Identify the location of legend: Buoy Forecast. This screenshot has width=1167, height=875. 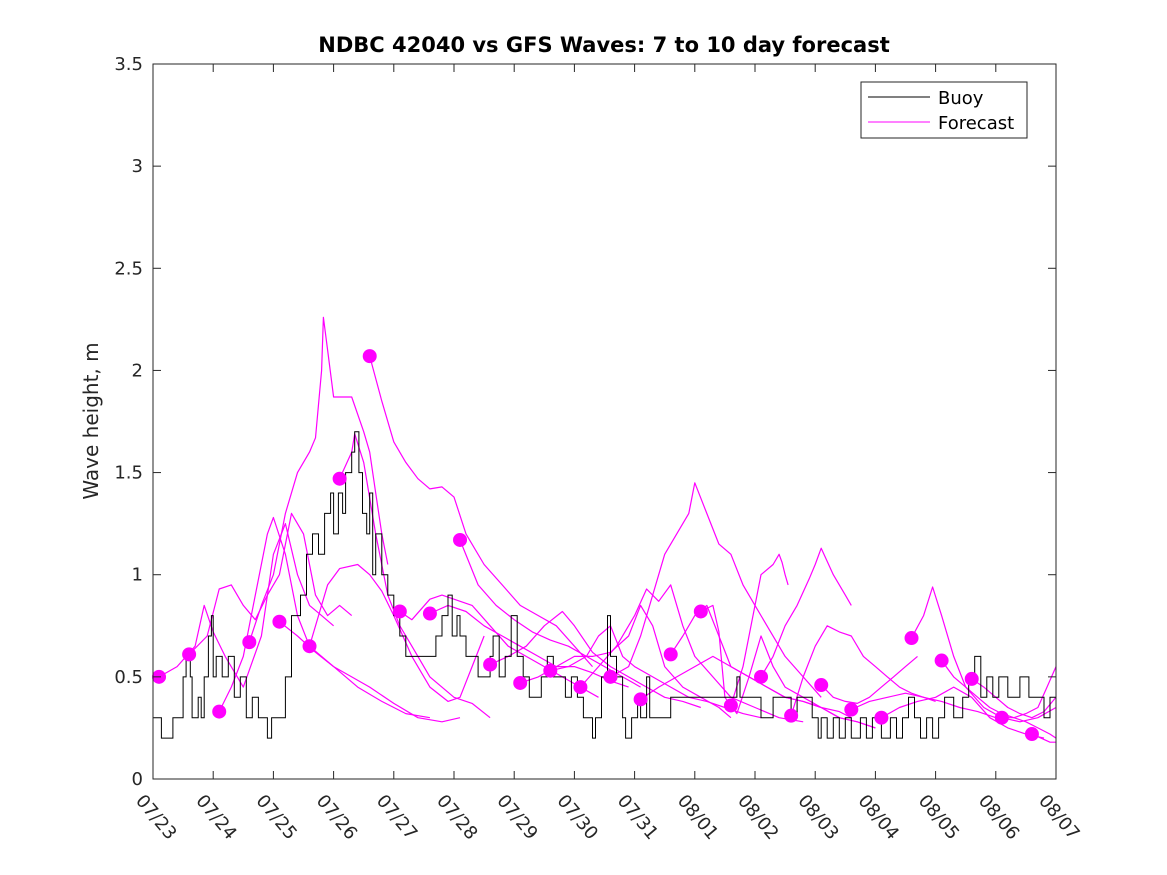
(944, 110).